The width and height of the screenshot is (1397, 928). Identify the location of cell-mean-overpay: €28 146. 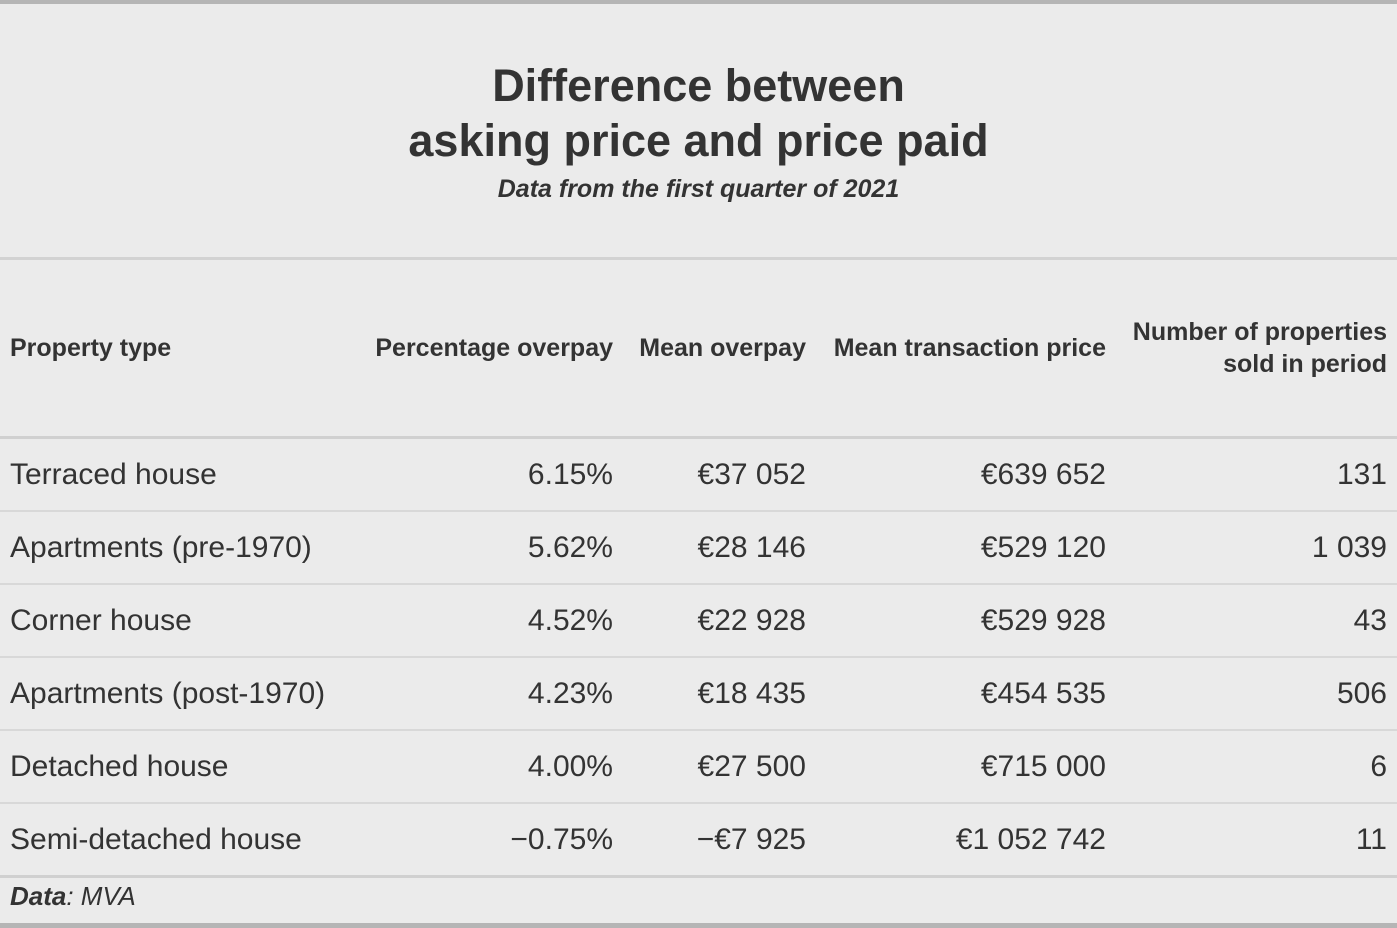
(719, 548).